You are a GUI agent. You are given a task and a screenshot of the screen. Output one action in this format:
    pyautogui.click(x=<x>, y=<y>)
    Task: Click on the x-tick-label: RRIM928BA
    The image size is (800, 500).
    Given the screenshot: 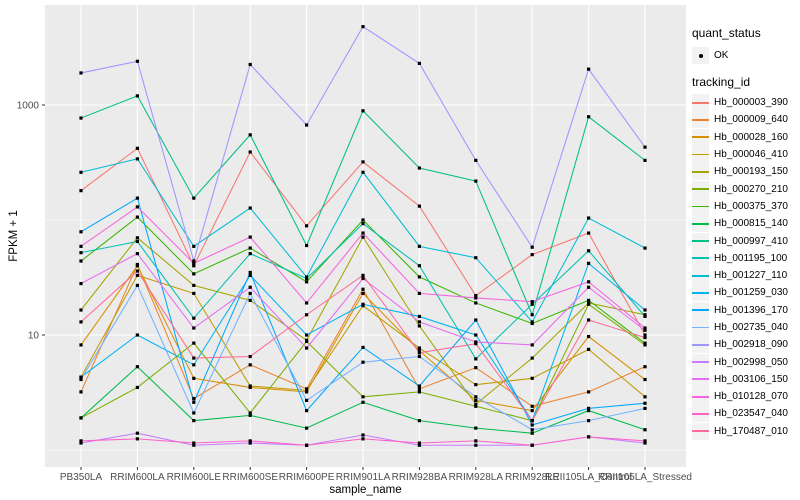 What is the action you would take?
    pyautogui.click(x=420, y=477)
    